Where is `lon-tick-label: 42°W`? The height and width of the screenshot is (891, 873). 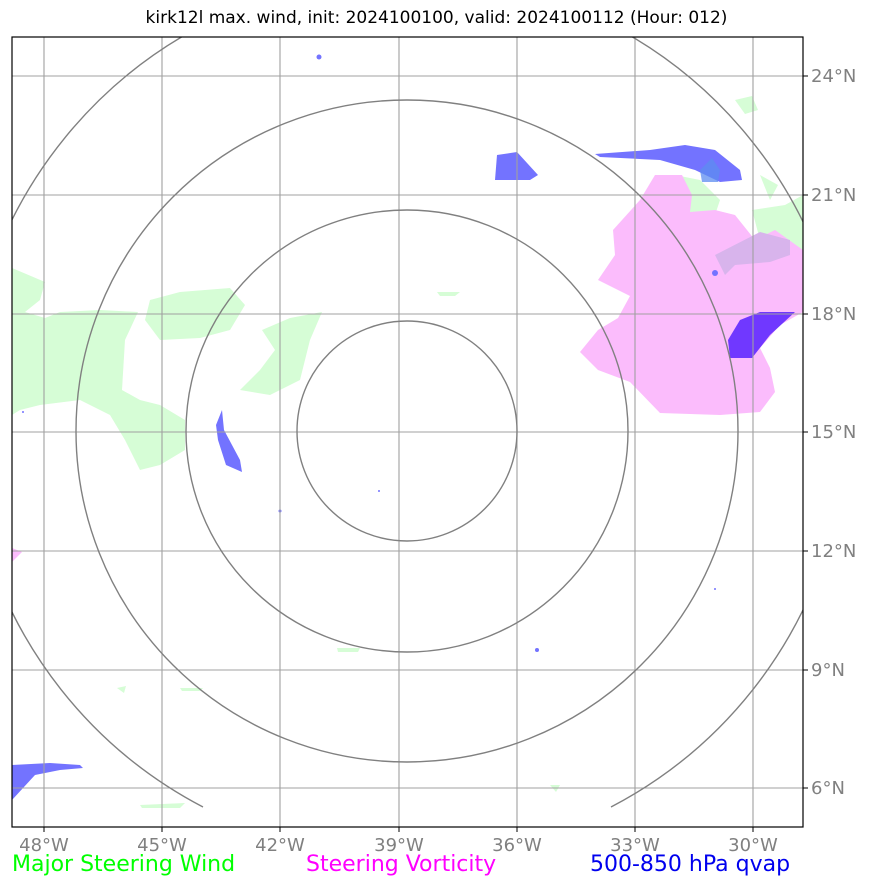 lon-tick-label: 42°W is located at coordinates (280, 845).